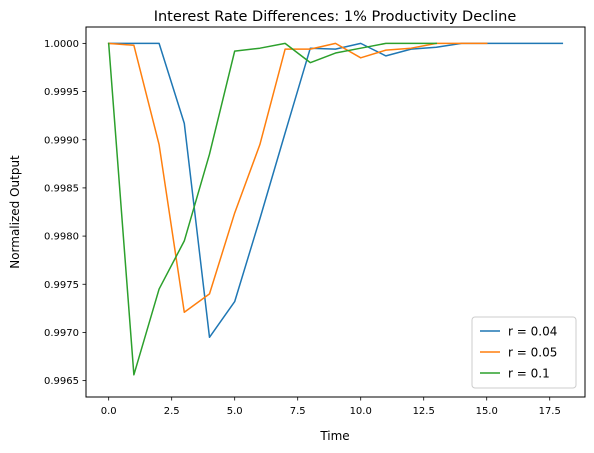 This screenshot has width=594, height=453. Describe the element at coordinates (61, 92) in the screenshot. I see `y-tick-label: 0.9995` at that location.